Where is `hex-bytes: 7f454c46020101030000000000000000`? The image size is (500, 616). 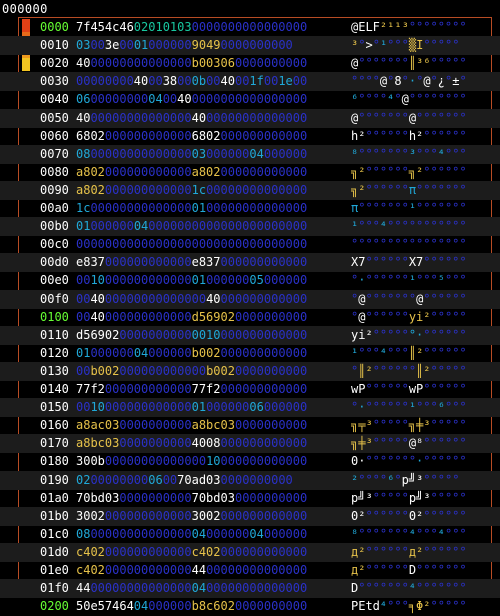
hex-bytes: 7f454c46020101030000000000000000 is located at coordinates (211, 27).